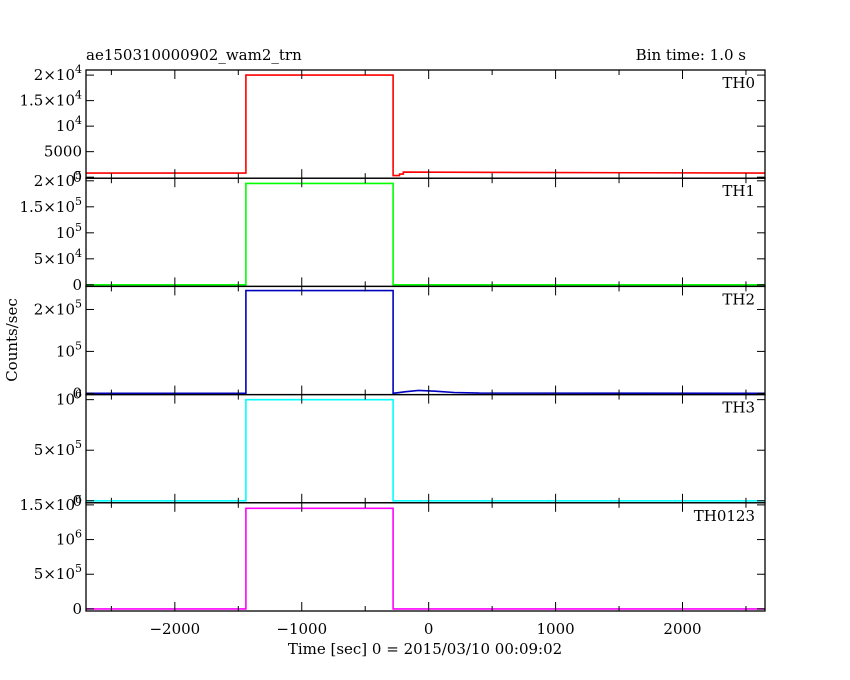 The width and height of the screenshot is (850, 680). I want to click on x-tick-label: 1000, so click(555, 629).